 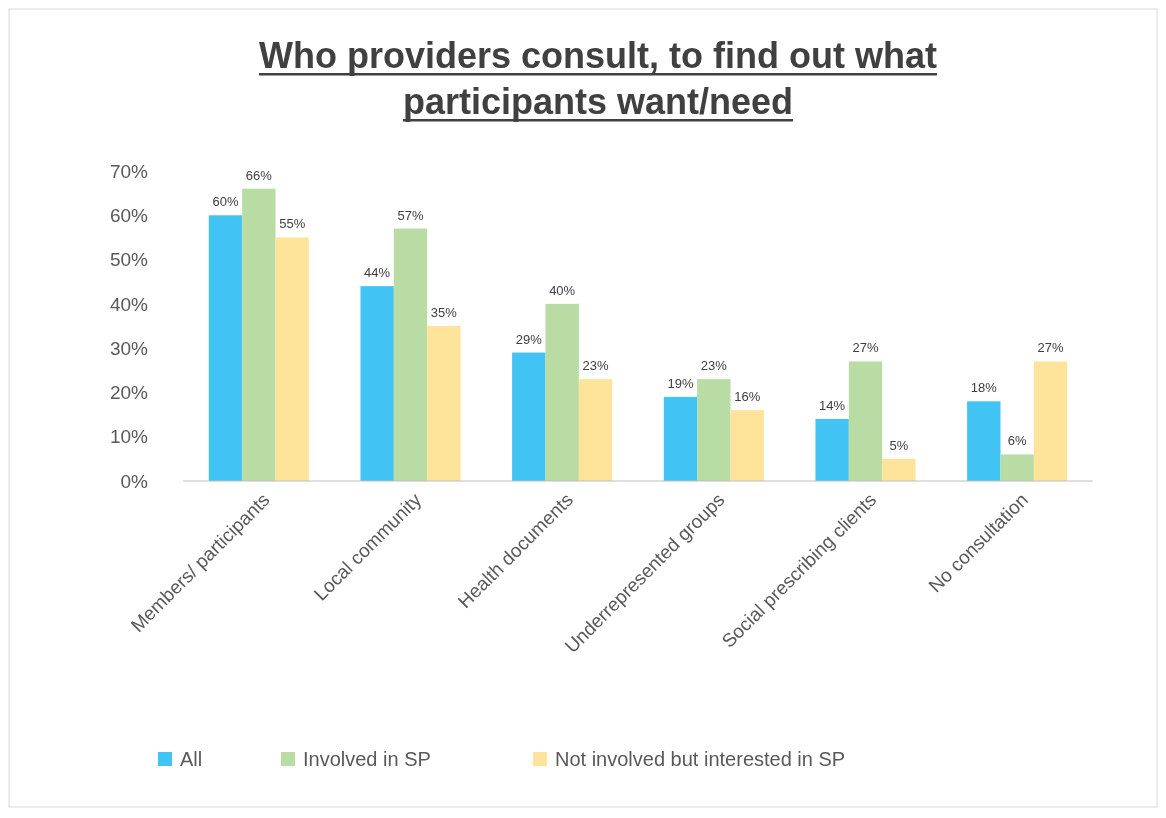 I want to click on data-label: 18%, so click(x=984, y=388).